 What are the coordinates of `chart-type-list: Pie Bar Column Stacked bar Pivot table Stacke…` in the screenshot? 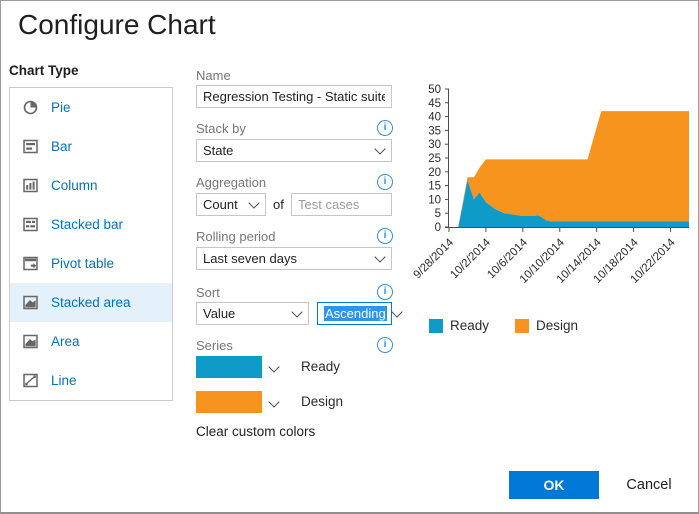 It's located at (91, 244).